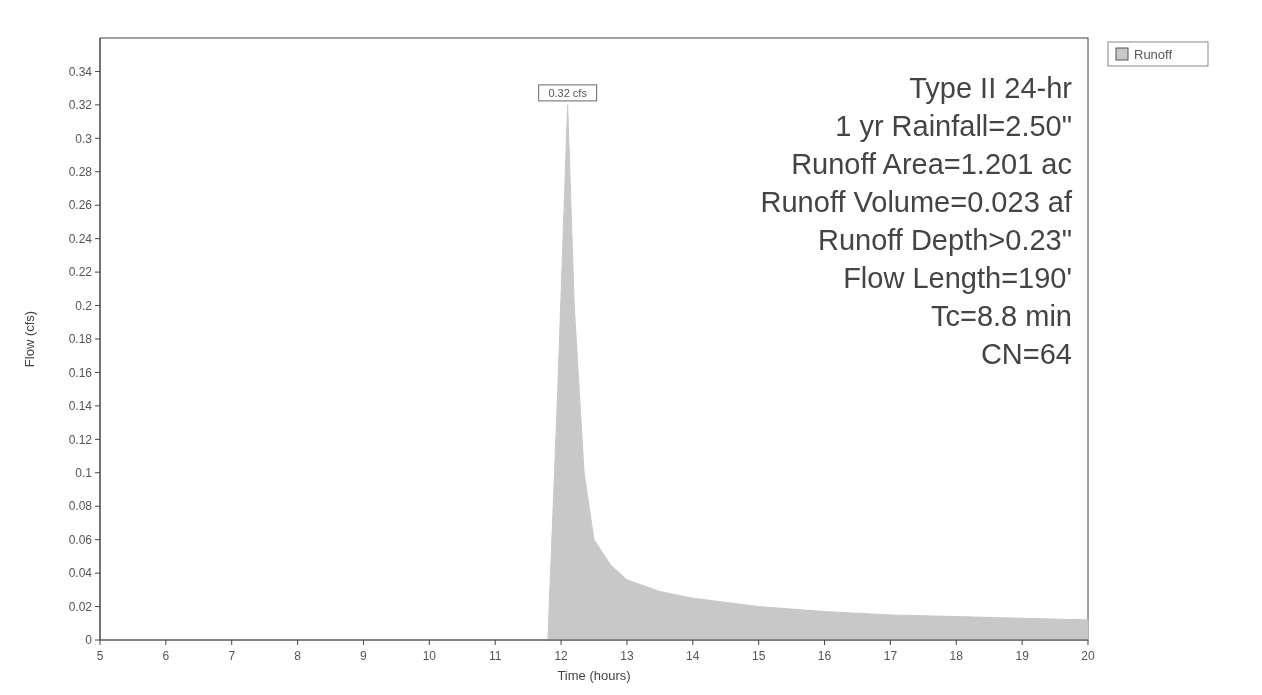 The width and height of the screenshot is (1262, 695). I want to click on x-tick-label: 15, so click(758, 656).